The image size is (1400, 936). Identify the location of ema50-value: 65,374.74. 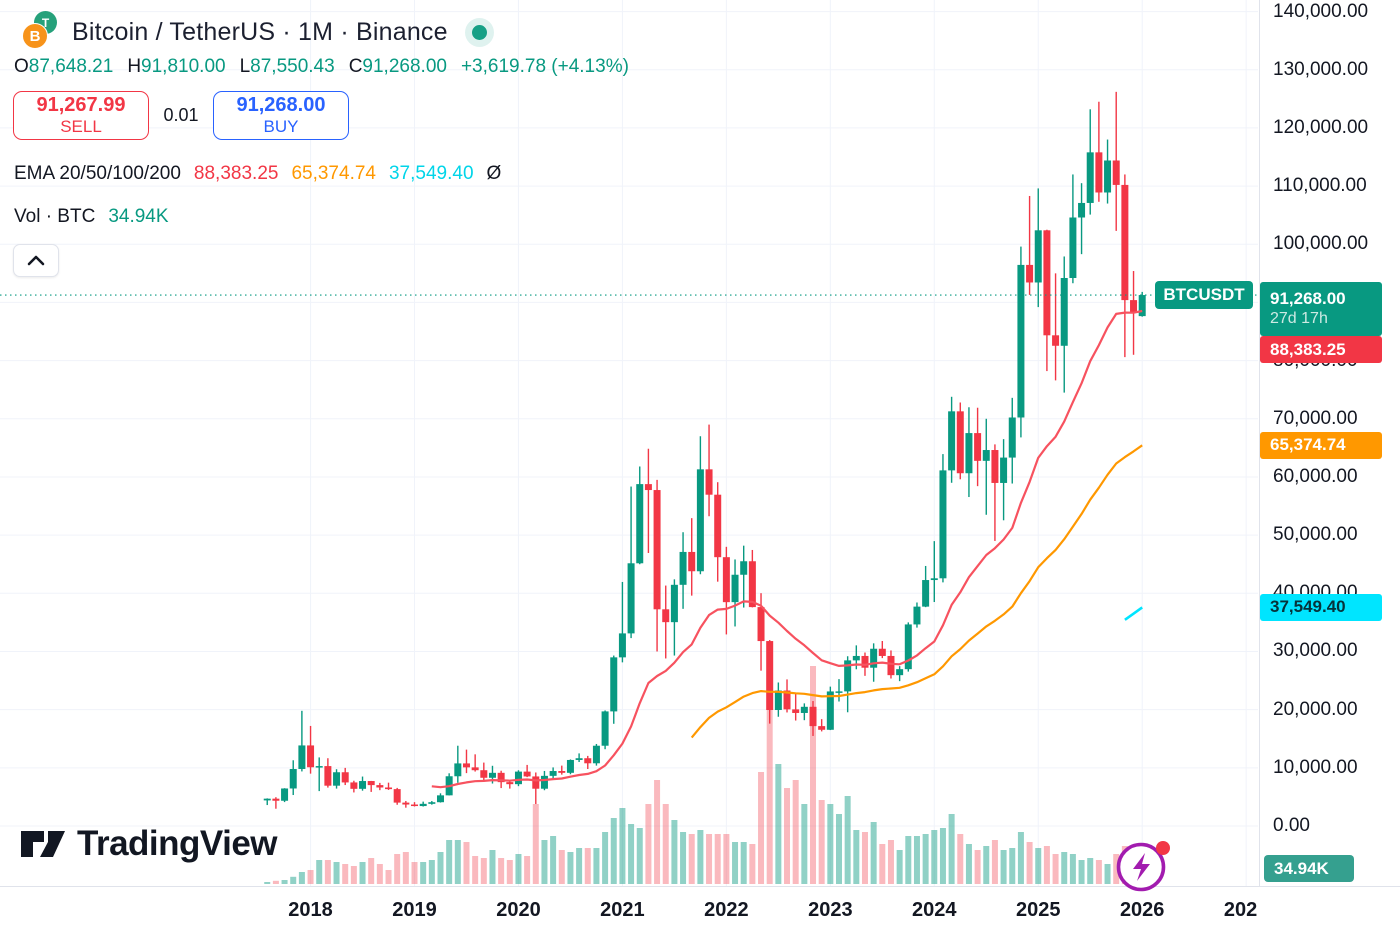
(333, 173).